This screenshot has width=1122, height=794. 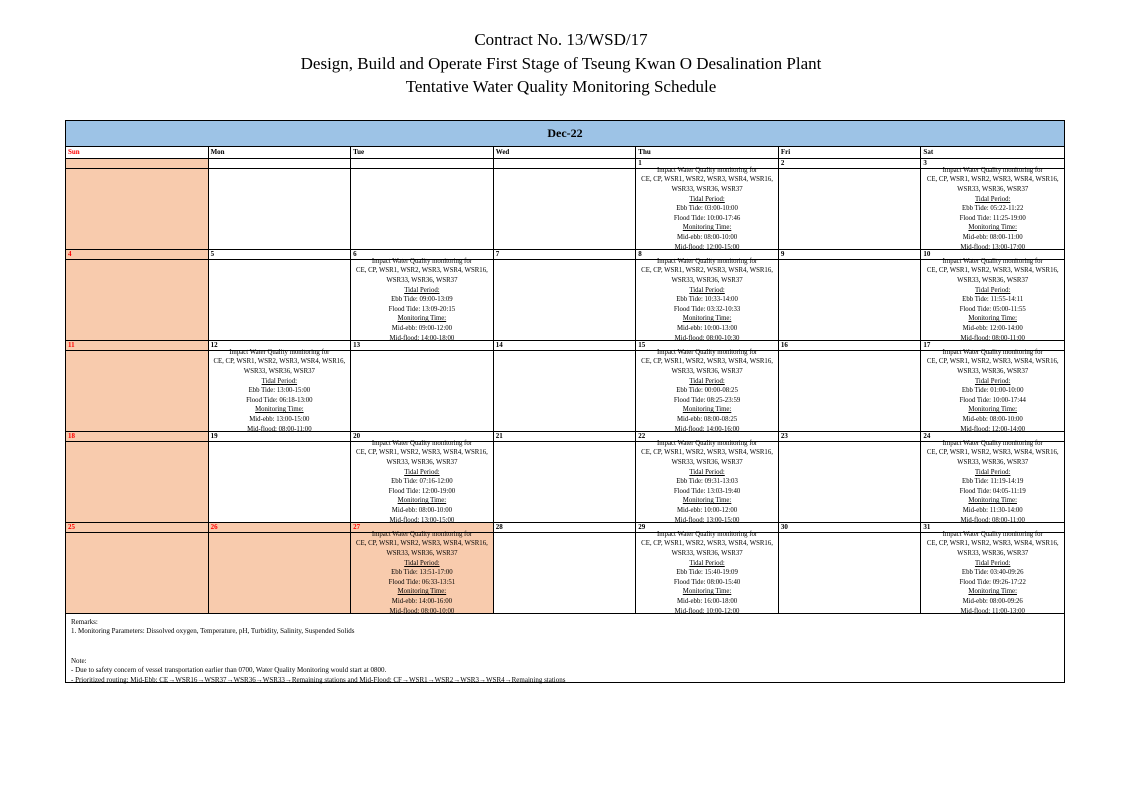 I want to click on flood-tide-time: Flood Tide: 13:03-19:40, so click(x=707, y=491).